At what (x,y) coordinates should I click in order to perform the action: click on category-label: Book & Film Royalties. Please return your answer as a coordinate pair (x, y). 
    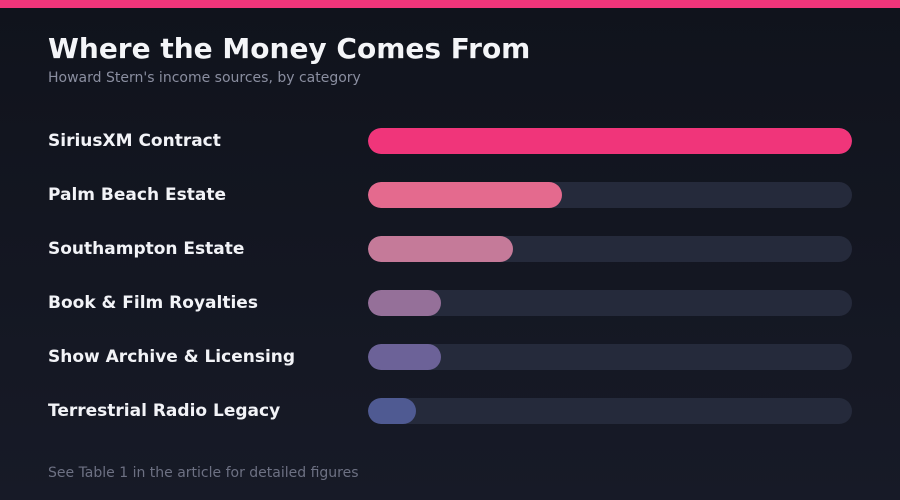
    Looking at the image, I should click on (153, 303).